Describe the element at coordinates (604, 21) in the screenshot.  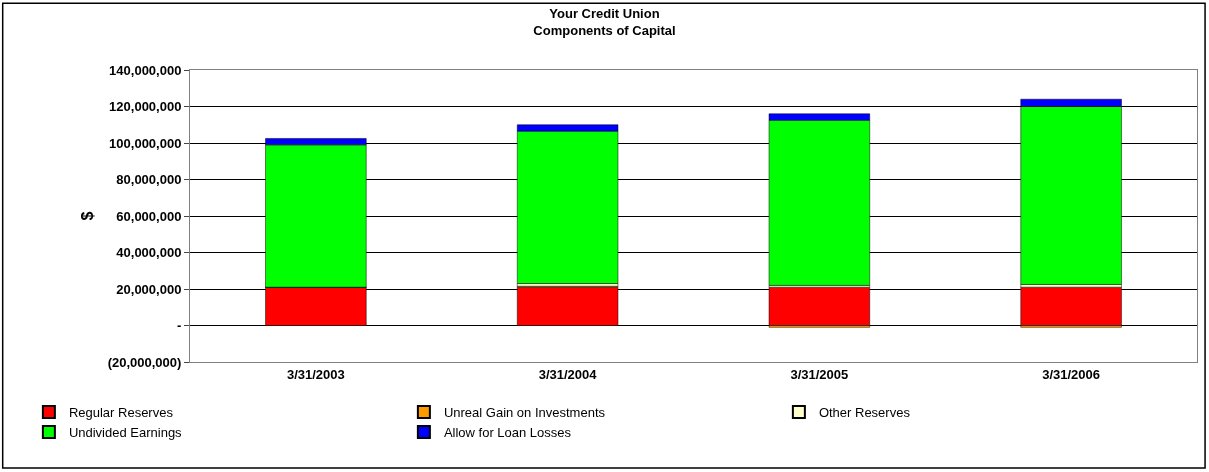
I see `chart-title: Your Credit Union Components of Capital` at that location.